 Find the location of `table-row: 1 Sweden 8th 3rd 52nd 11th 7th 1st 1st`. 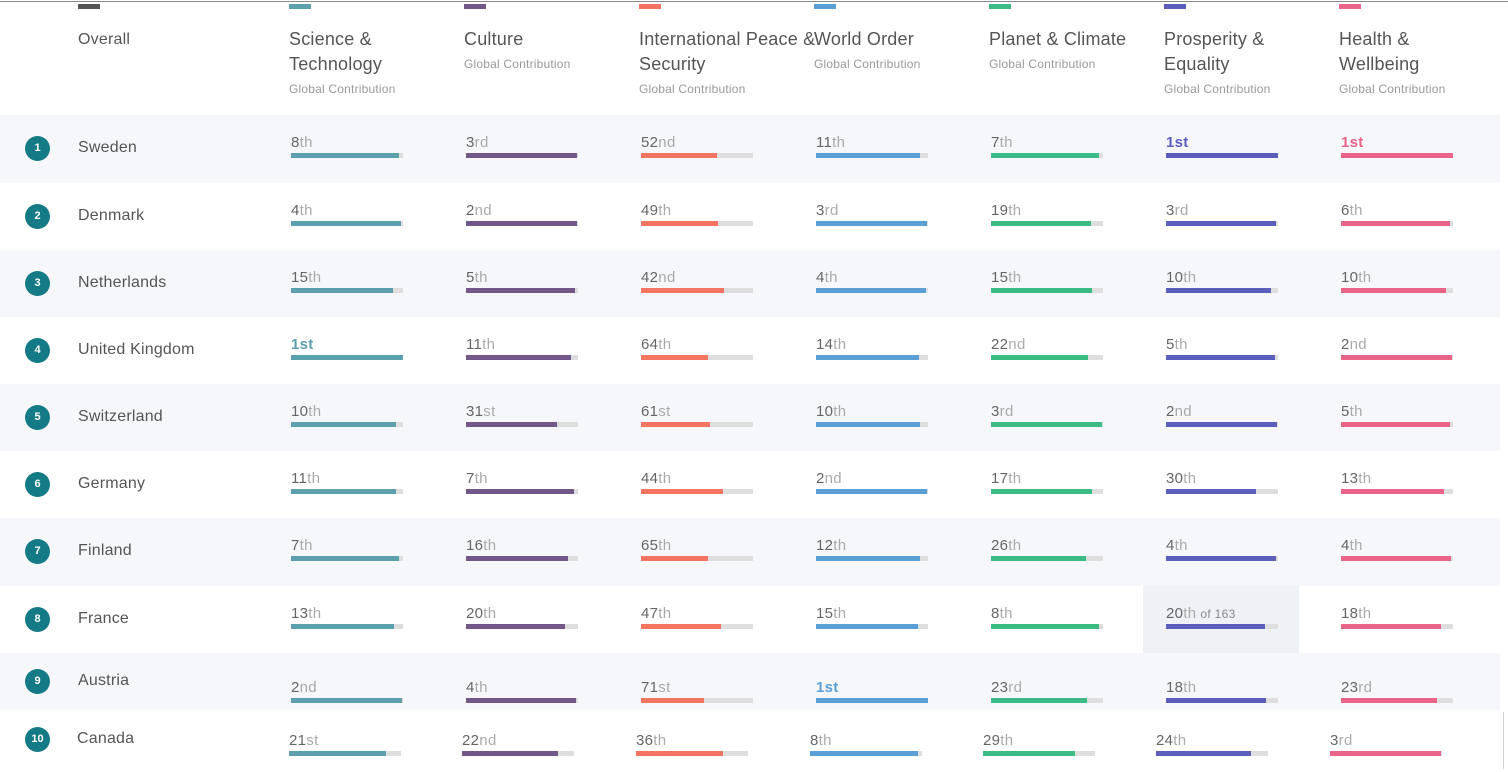

table-row: 1 Sweden 8th 3rd 52nd 11th 7th 1st 1st is located at coordinates (750, 149).